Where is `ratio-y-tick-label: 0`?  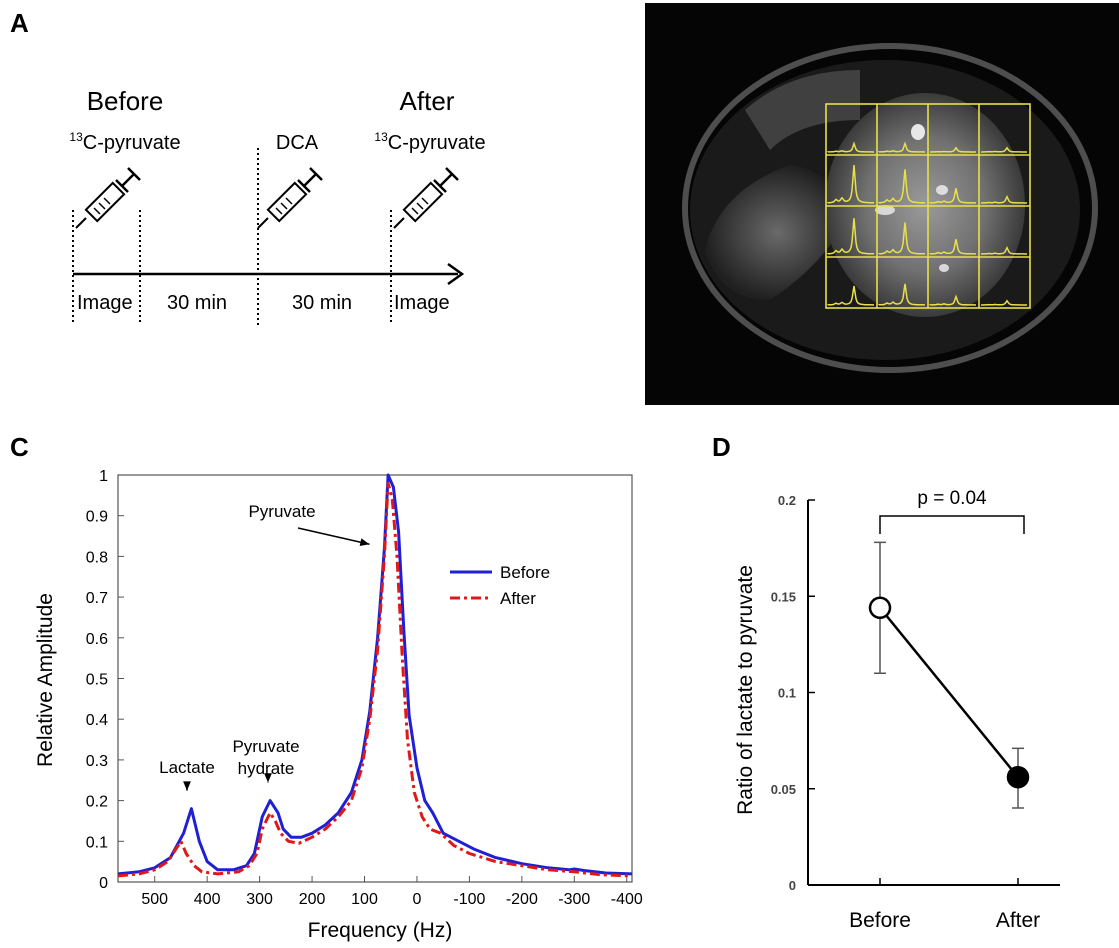 ratio-y-tick-label: 0 is located at coordinates (792, 885).